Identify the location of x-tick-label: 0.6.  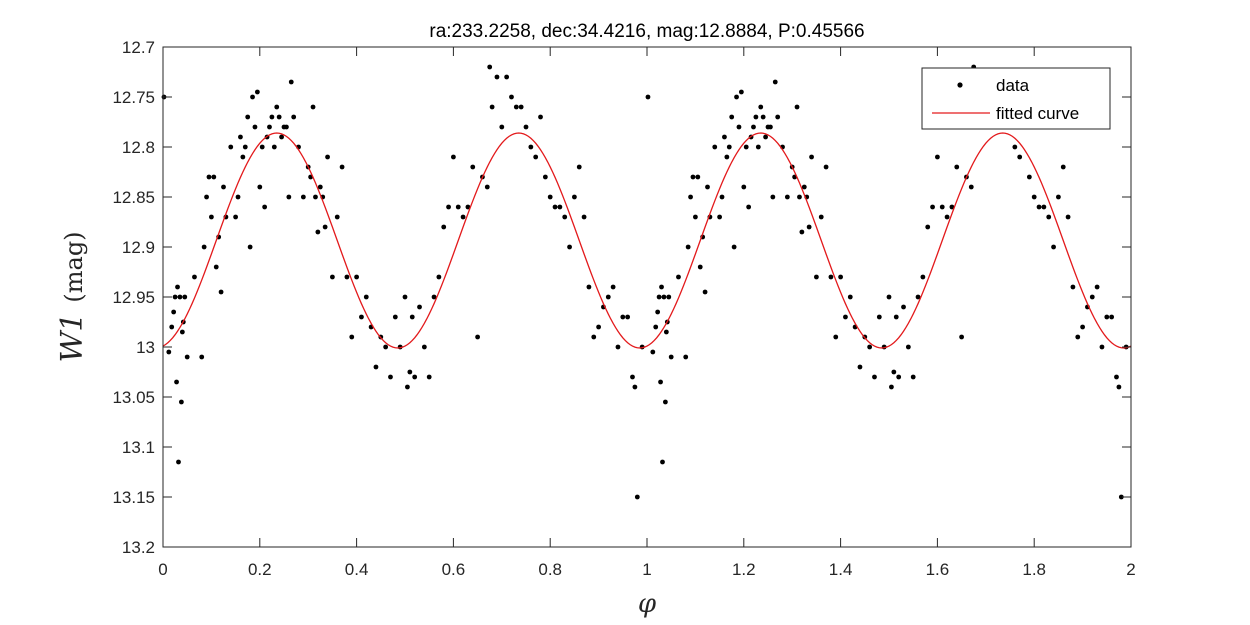
(454, 569).